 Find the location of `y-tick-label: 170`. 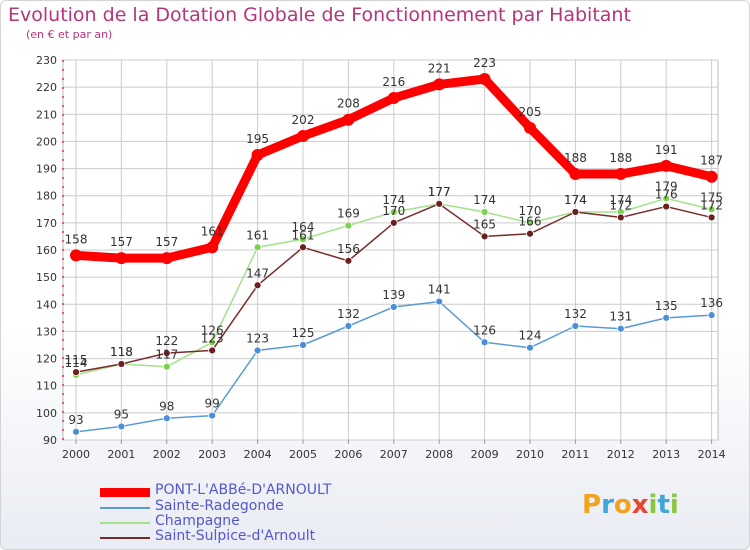

y-tick-label: 170 is located at coordinates (46, 223).